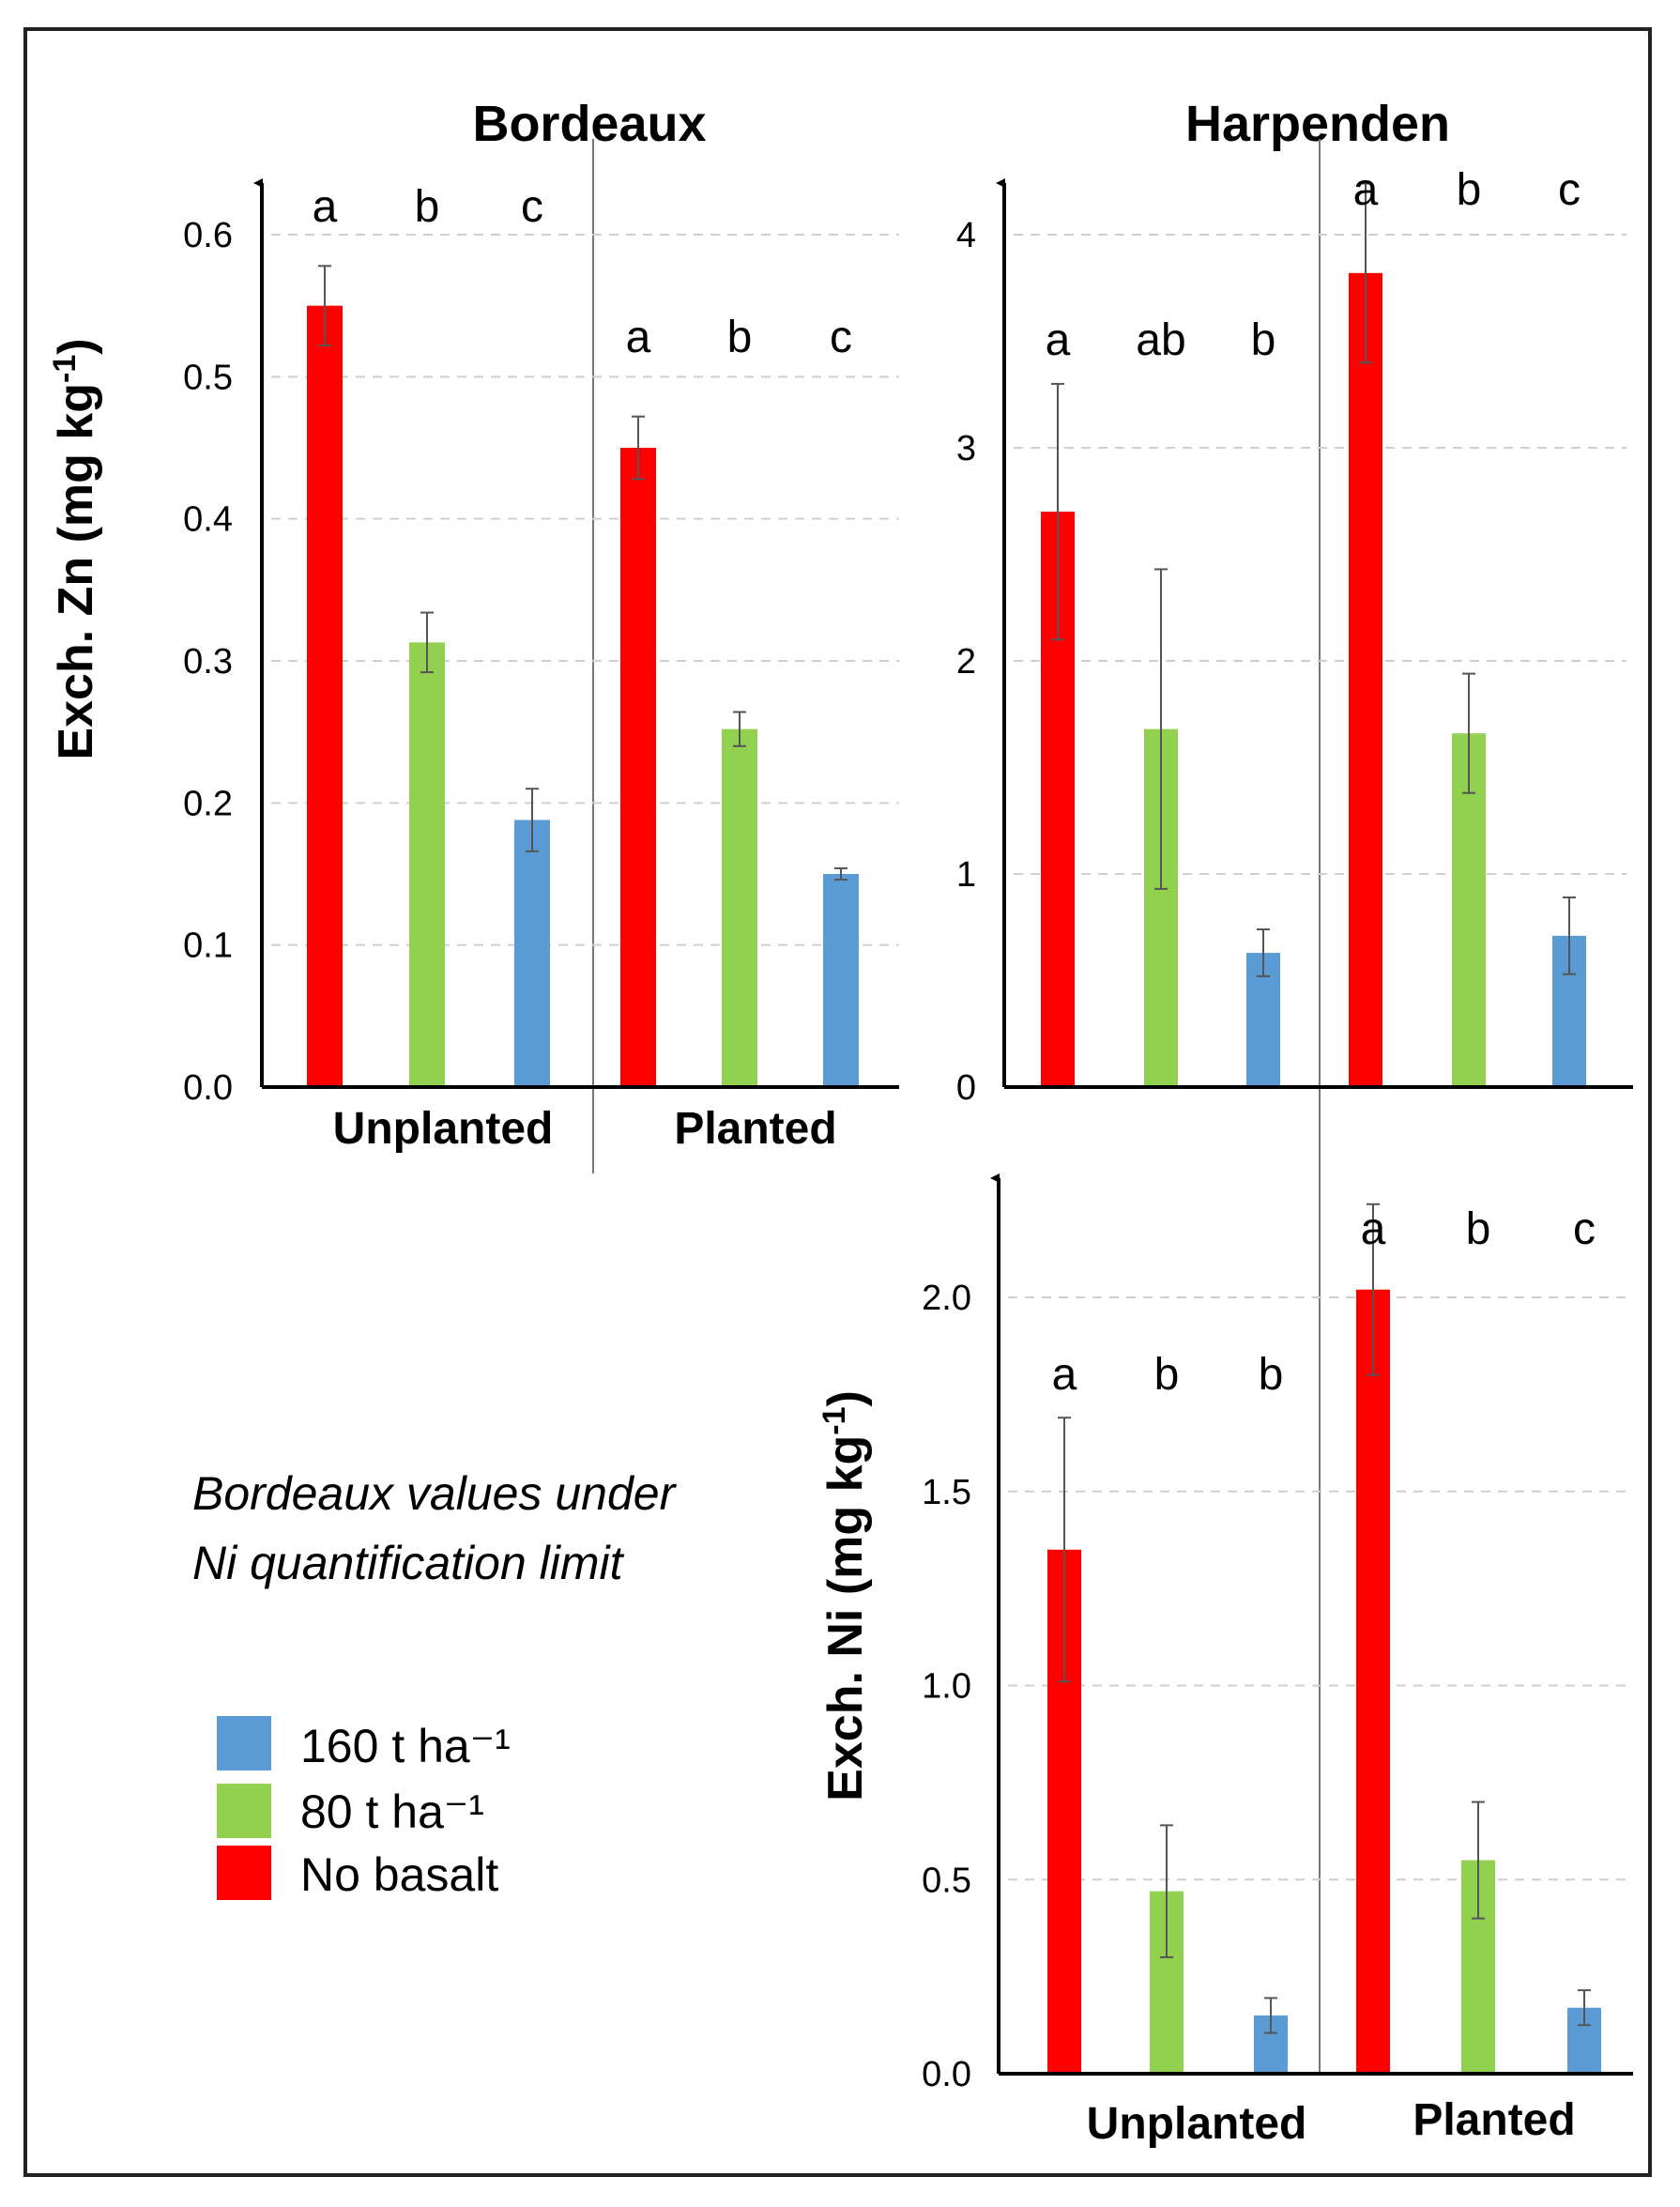  Describe the element at coordinates (1317, 124) in the screenshot. I see `harpenden-title: Harpenden` at that location.